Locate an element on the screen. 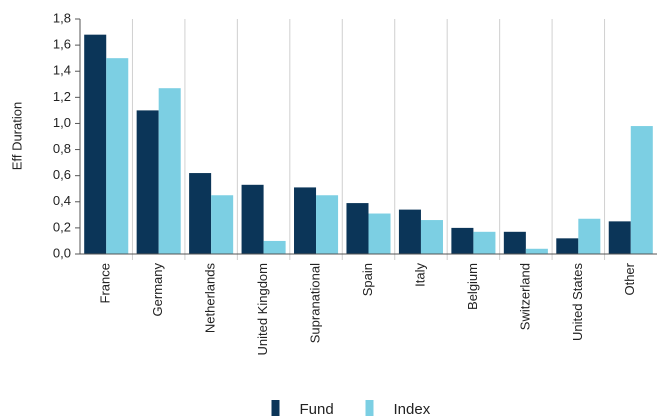  legend-label: Fund is located at coordinates (317, 409).